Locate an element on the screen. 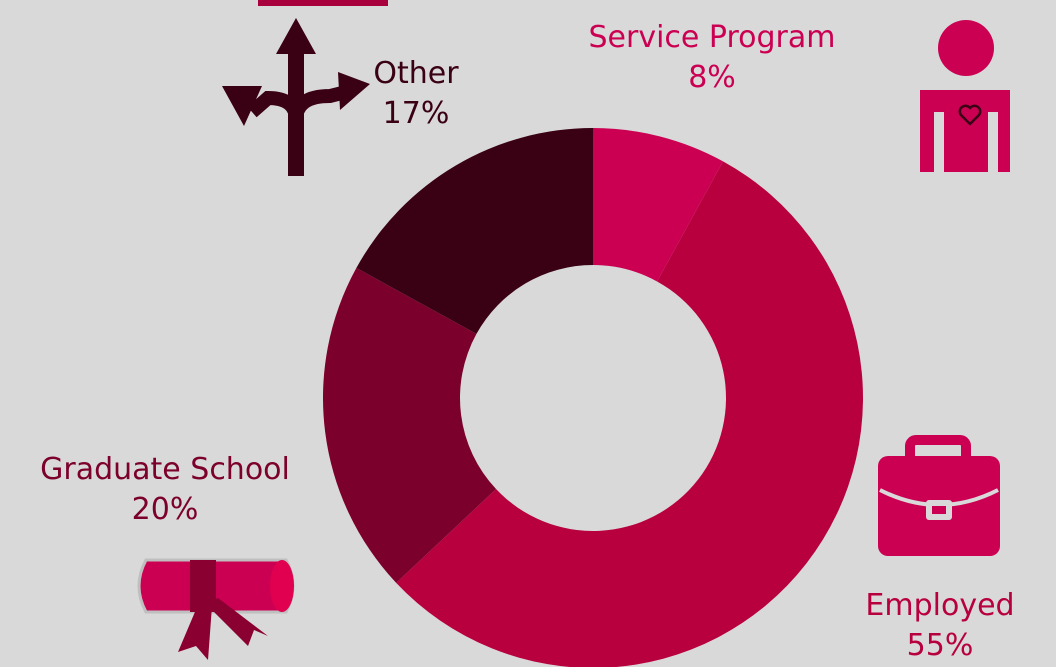 The height and width of the screenshot is (667, 1056). diploma-scroll-icon is located at coordinates (216, 609).